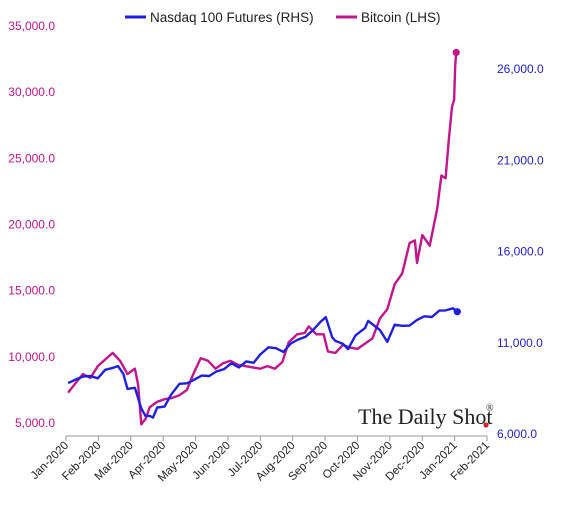 The width and height of the screenshot is (564, 511). I want to click on left-tick-label: 20,000.0, so click(31, 225).